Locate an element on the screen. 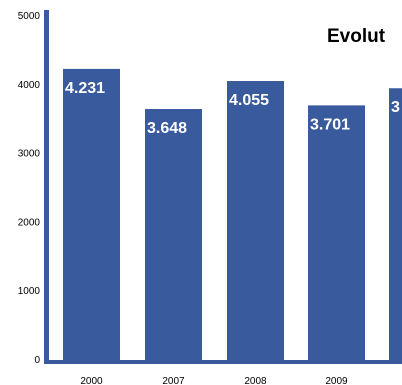 The height and width of the screenshot is (385, 402). y-tick-label: 2000 is located at coordinates (29, 222).